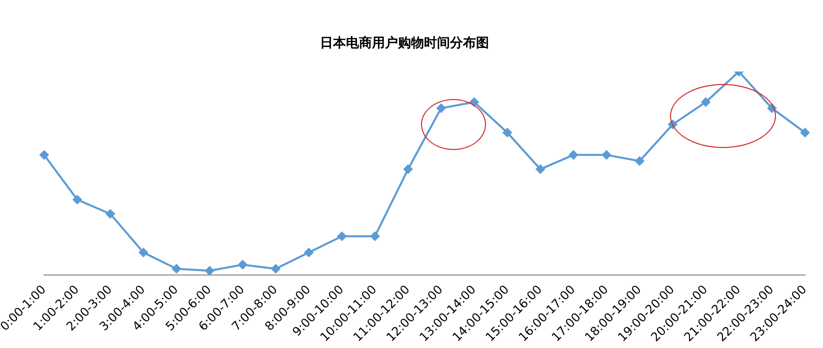 Image resolution: width=823 pixels, height=348 pixels. What do you see at coordinates (404, 43) in the screenshot?
I see `chart-title: 日本电商用户购物时间分布图` at bounding box center [404, 43].